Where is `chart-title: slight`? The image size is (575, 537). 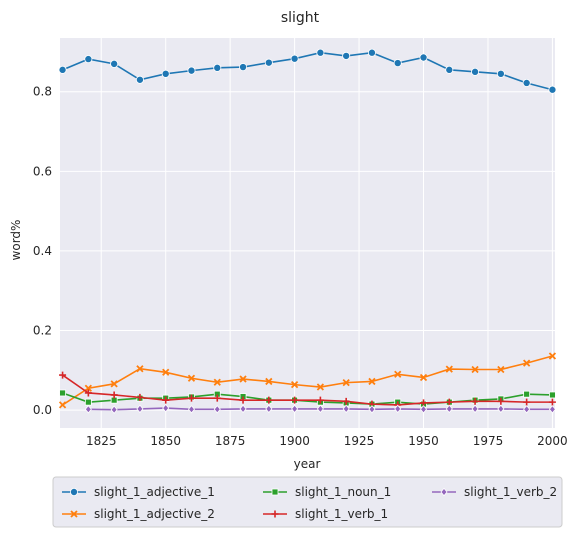
chart-title: slight is located at coordinates (300, 18).